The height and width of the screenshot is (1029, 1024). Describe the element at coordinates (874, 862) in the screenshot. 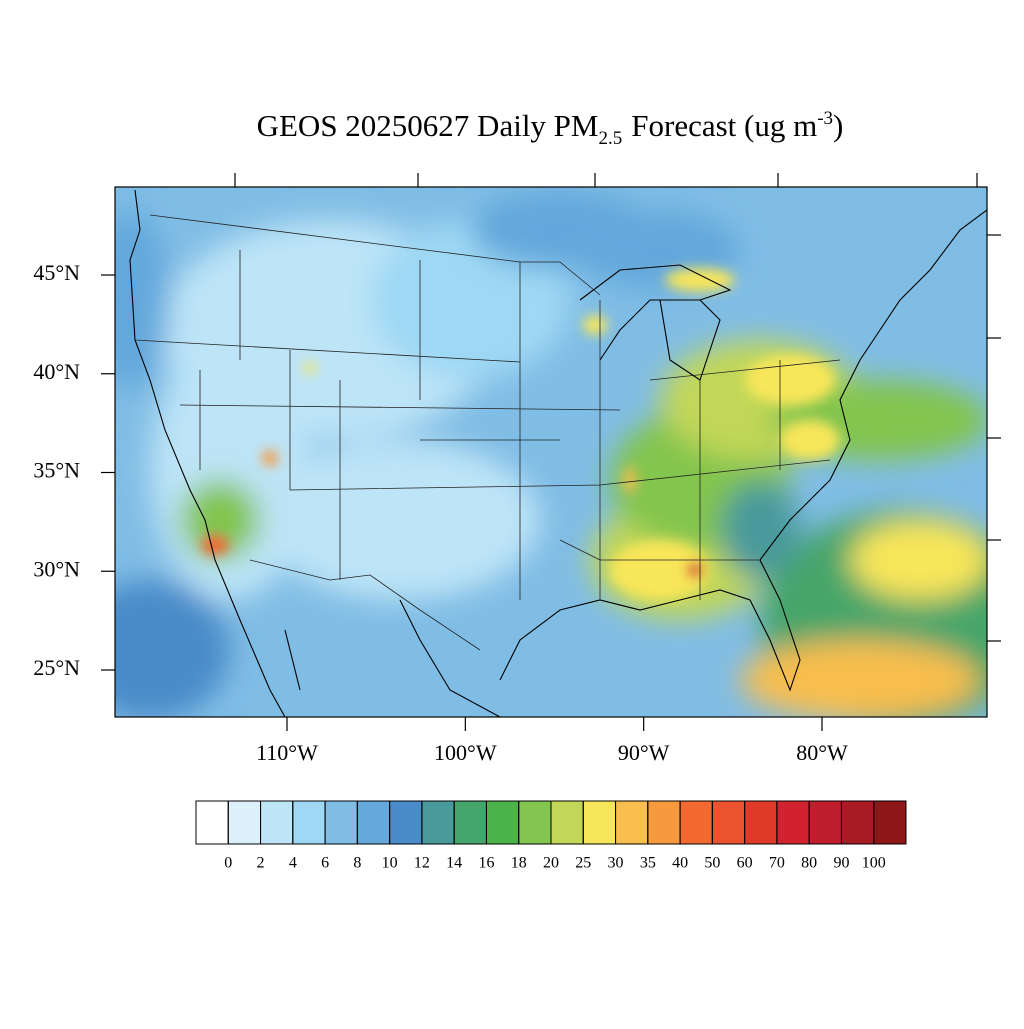

I see `colorbar-label: 100` at that location.